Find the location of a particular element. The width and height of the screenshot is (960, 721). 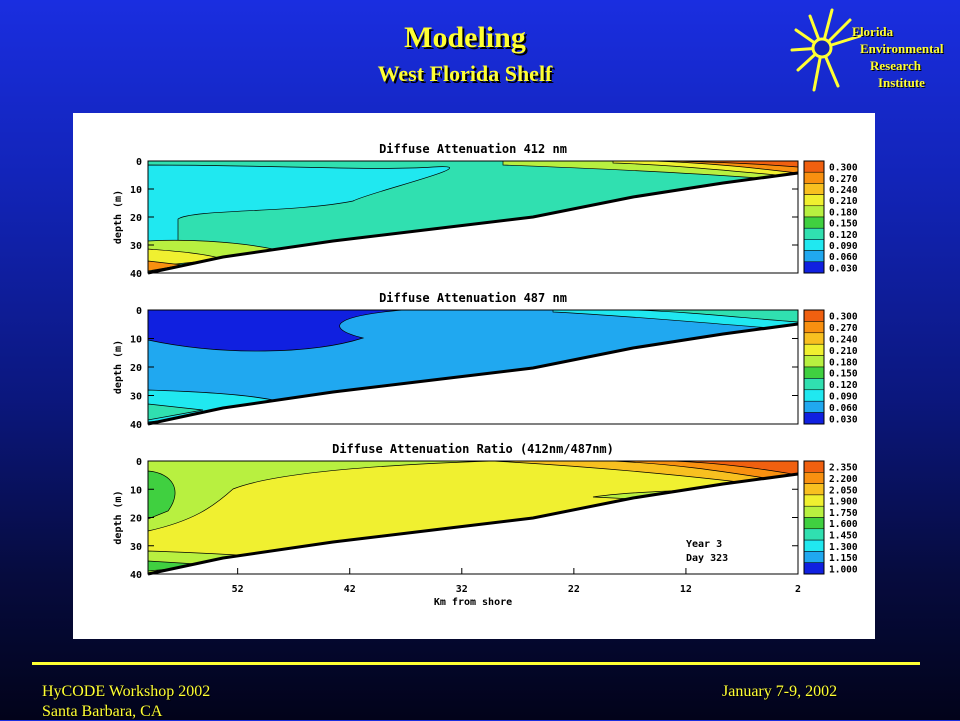

logo-text-research: Research is located at coordinates (896, 65).